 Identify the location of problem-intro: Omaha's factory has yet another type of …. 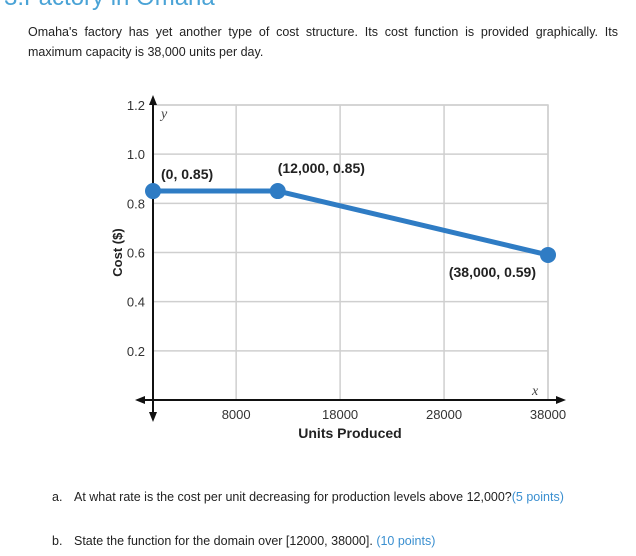
(323, 42).